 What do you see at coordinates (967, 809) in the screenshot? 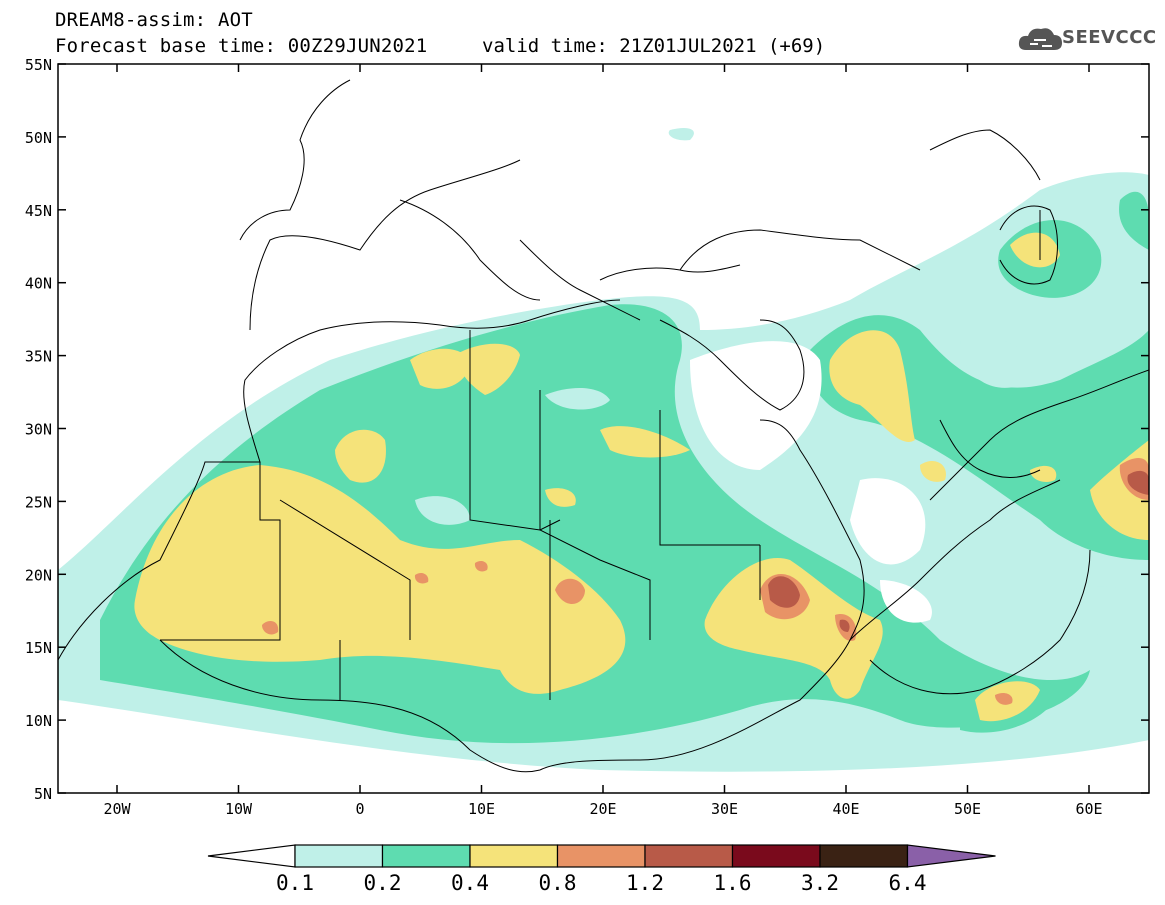
I see `lon-label: 50E` at bounding box center [967, 809].